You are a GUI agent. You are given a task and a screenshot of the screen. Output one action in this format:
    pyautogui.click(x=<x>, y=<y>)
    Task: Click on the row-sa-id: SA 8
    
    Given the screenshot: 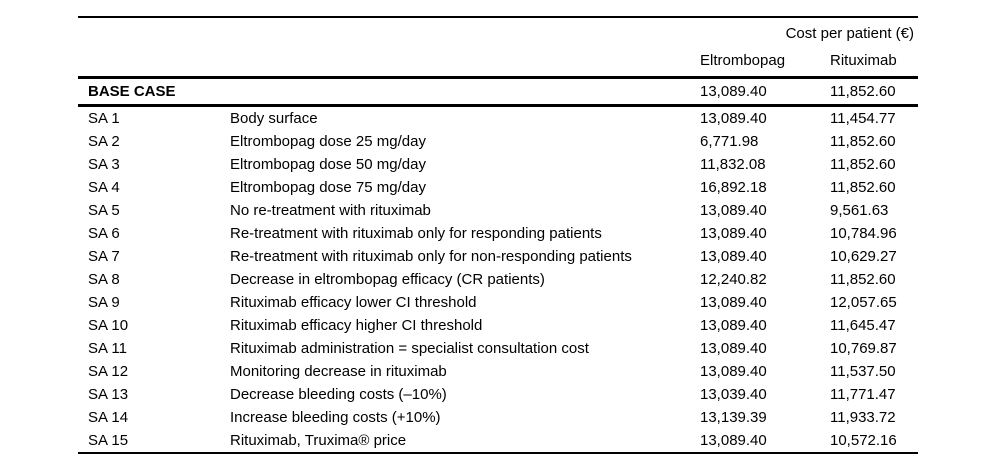 What is the action you would take?
    pyautogui.click(x=104, y=279)
    